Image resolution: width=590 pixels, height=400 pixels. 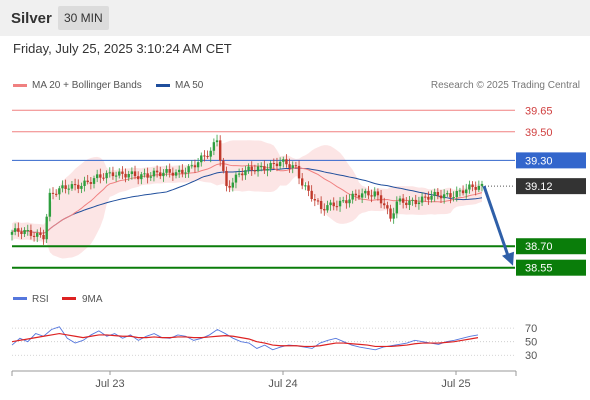 I want to click on forecast-arrow-head, so click(x=508, y=258).